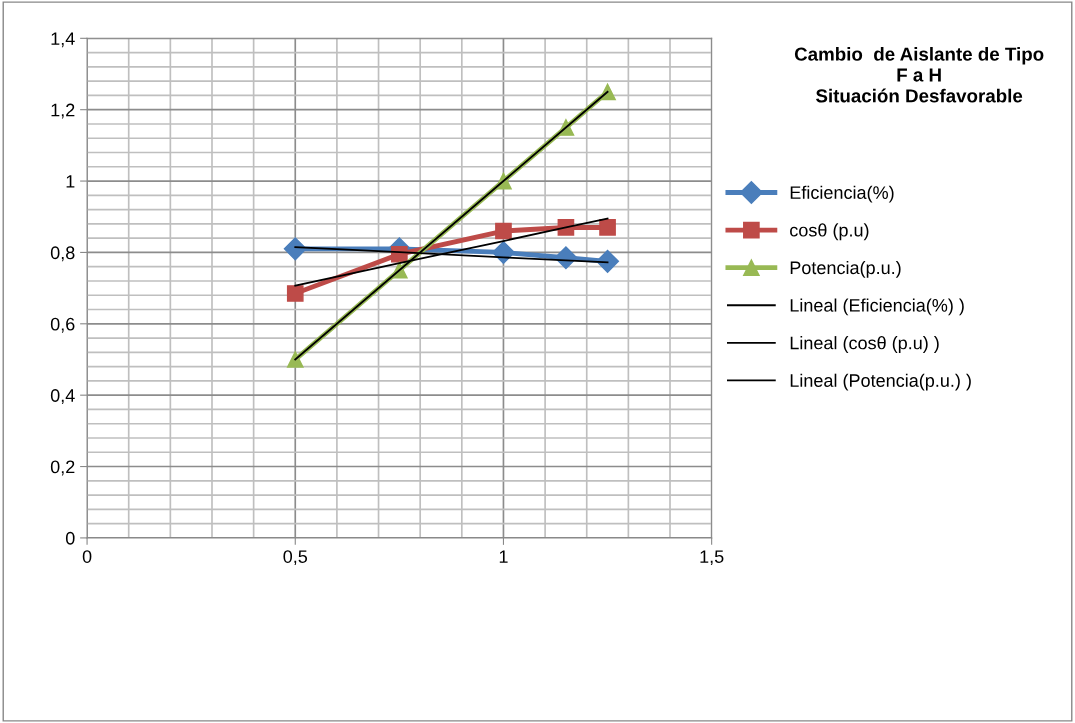  Describe the element at coordinates (62, 325) in the screenshot. I see `y-tick-label: 0,6` at that location.